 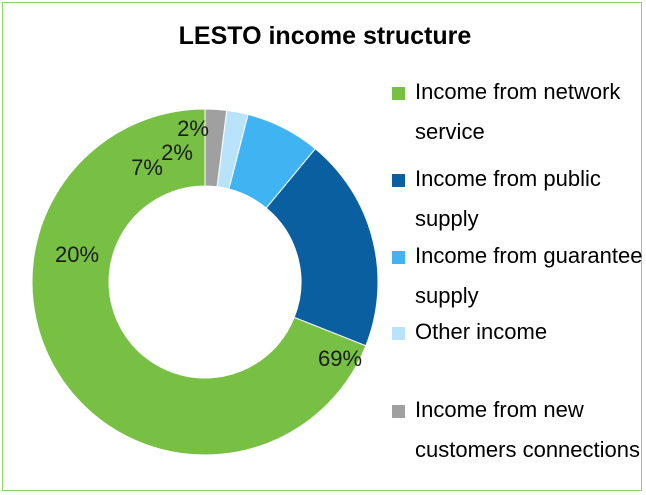 What do you see at coordinates (325, 36) in the screenshot?
I see `chart-title: LESTO income structure` at bounding box center [325, 36].